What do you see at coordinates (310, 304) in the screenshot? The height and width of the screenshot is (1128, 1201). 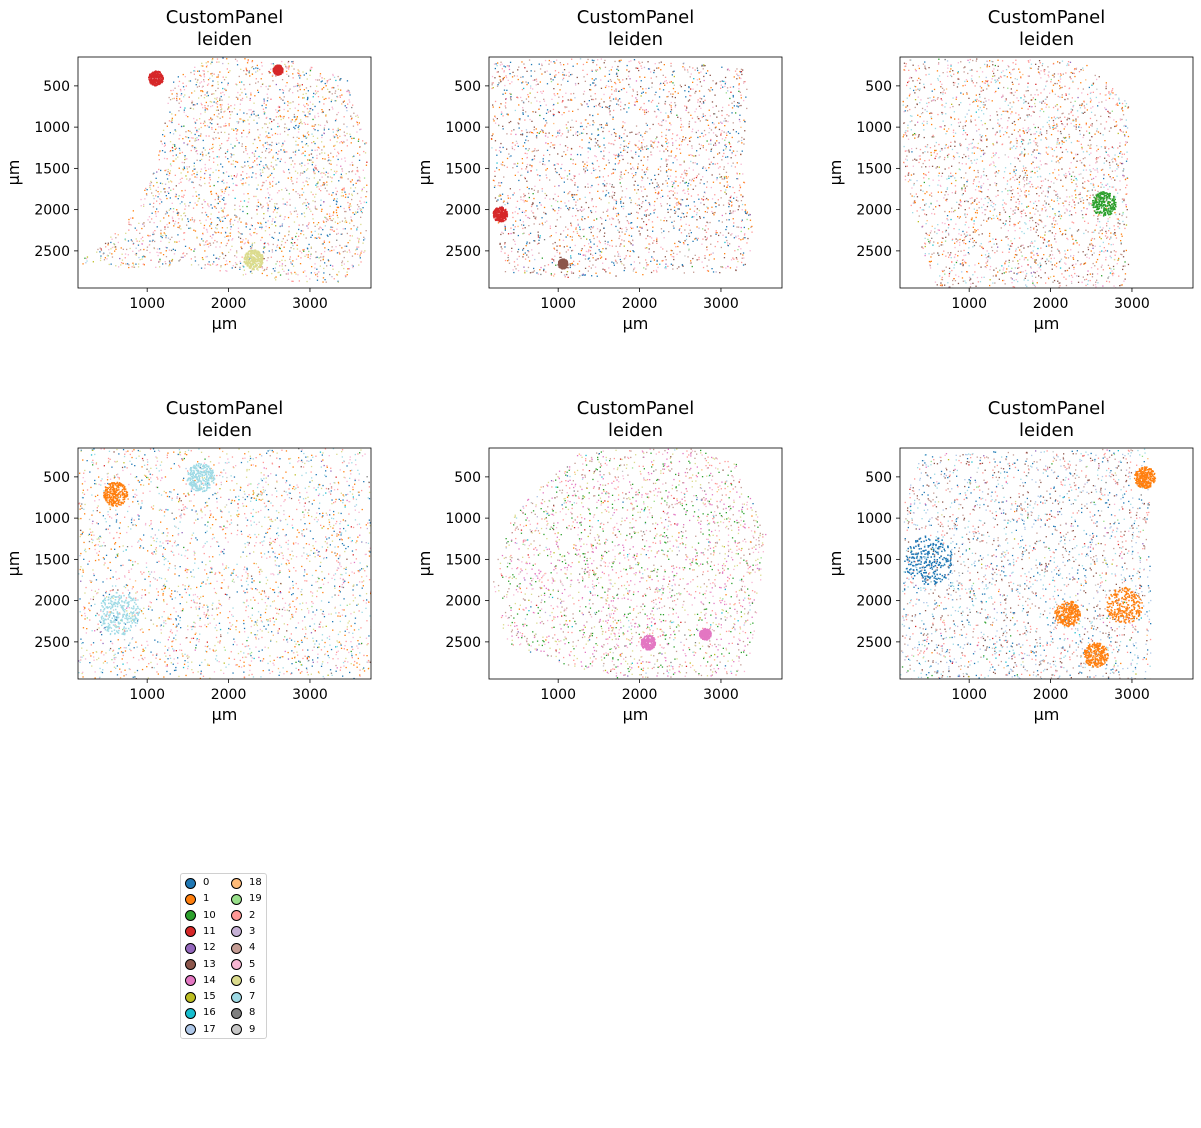 I see `x-tick-label: 3000` at bounding box center [310, 304].